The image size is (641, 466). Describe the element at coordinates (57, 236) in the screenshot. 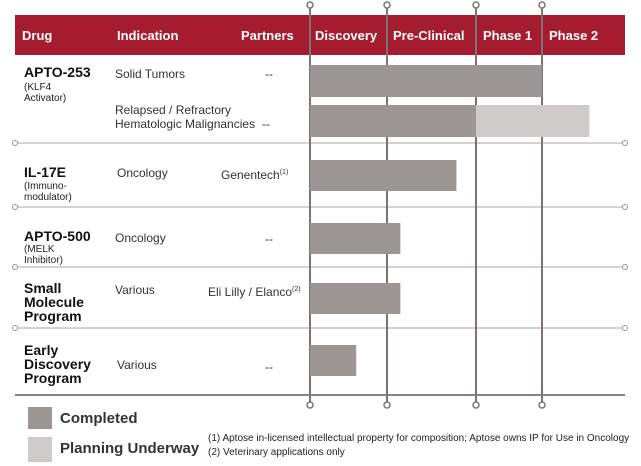

I see `drug-name: APTO-500` at that location.